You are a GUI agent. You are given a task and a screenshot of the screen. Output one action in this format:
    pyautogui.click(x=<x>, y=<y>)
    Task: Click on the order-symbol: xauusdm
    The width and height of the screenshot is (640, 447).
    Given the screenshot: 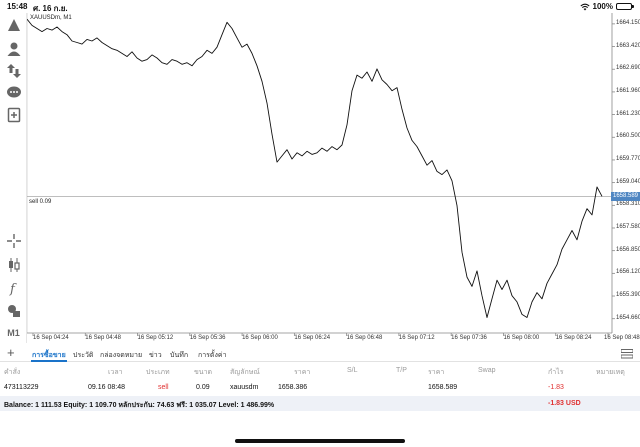 What is the action you would take?
    pyautogui.click(x=244, y=387)
    